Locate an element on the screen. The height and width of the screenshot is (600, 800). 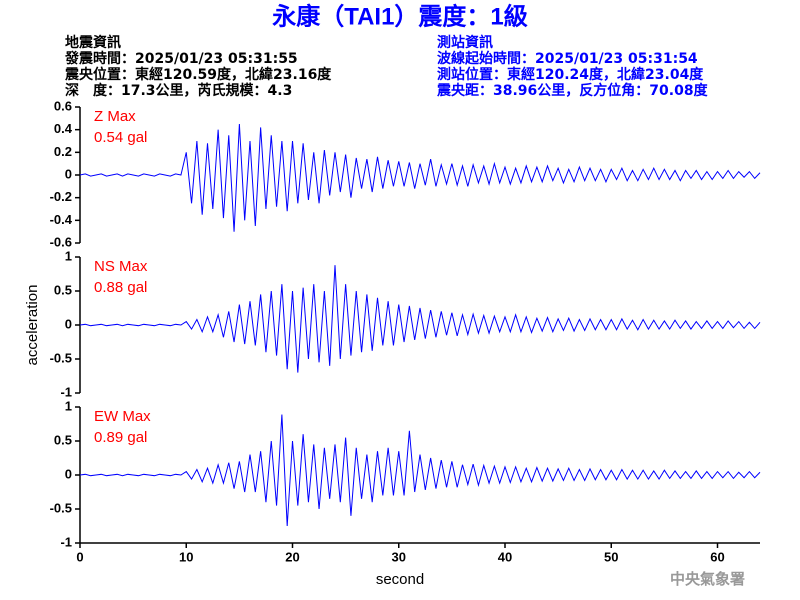
max-value: 0.89 gal is located at coordinates (120, 437).